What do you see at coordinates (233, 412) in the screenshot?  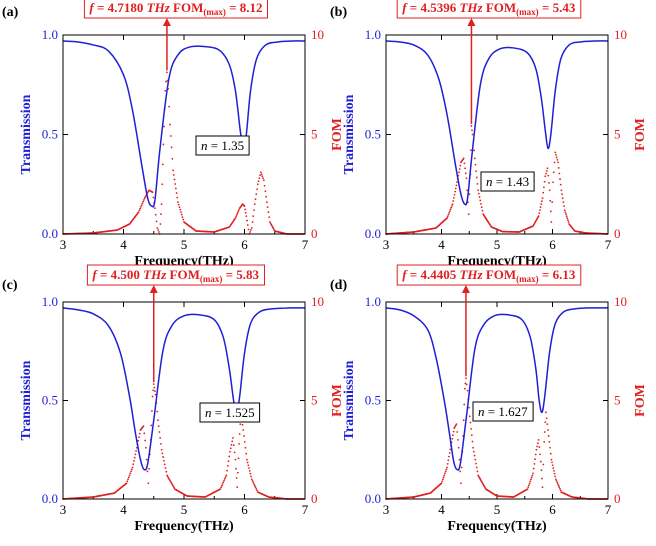 I see `n-value: = 1.525` at bounding box center [233, 412].